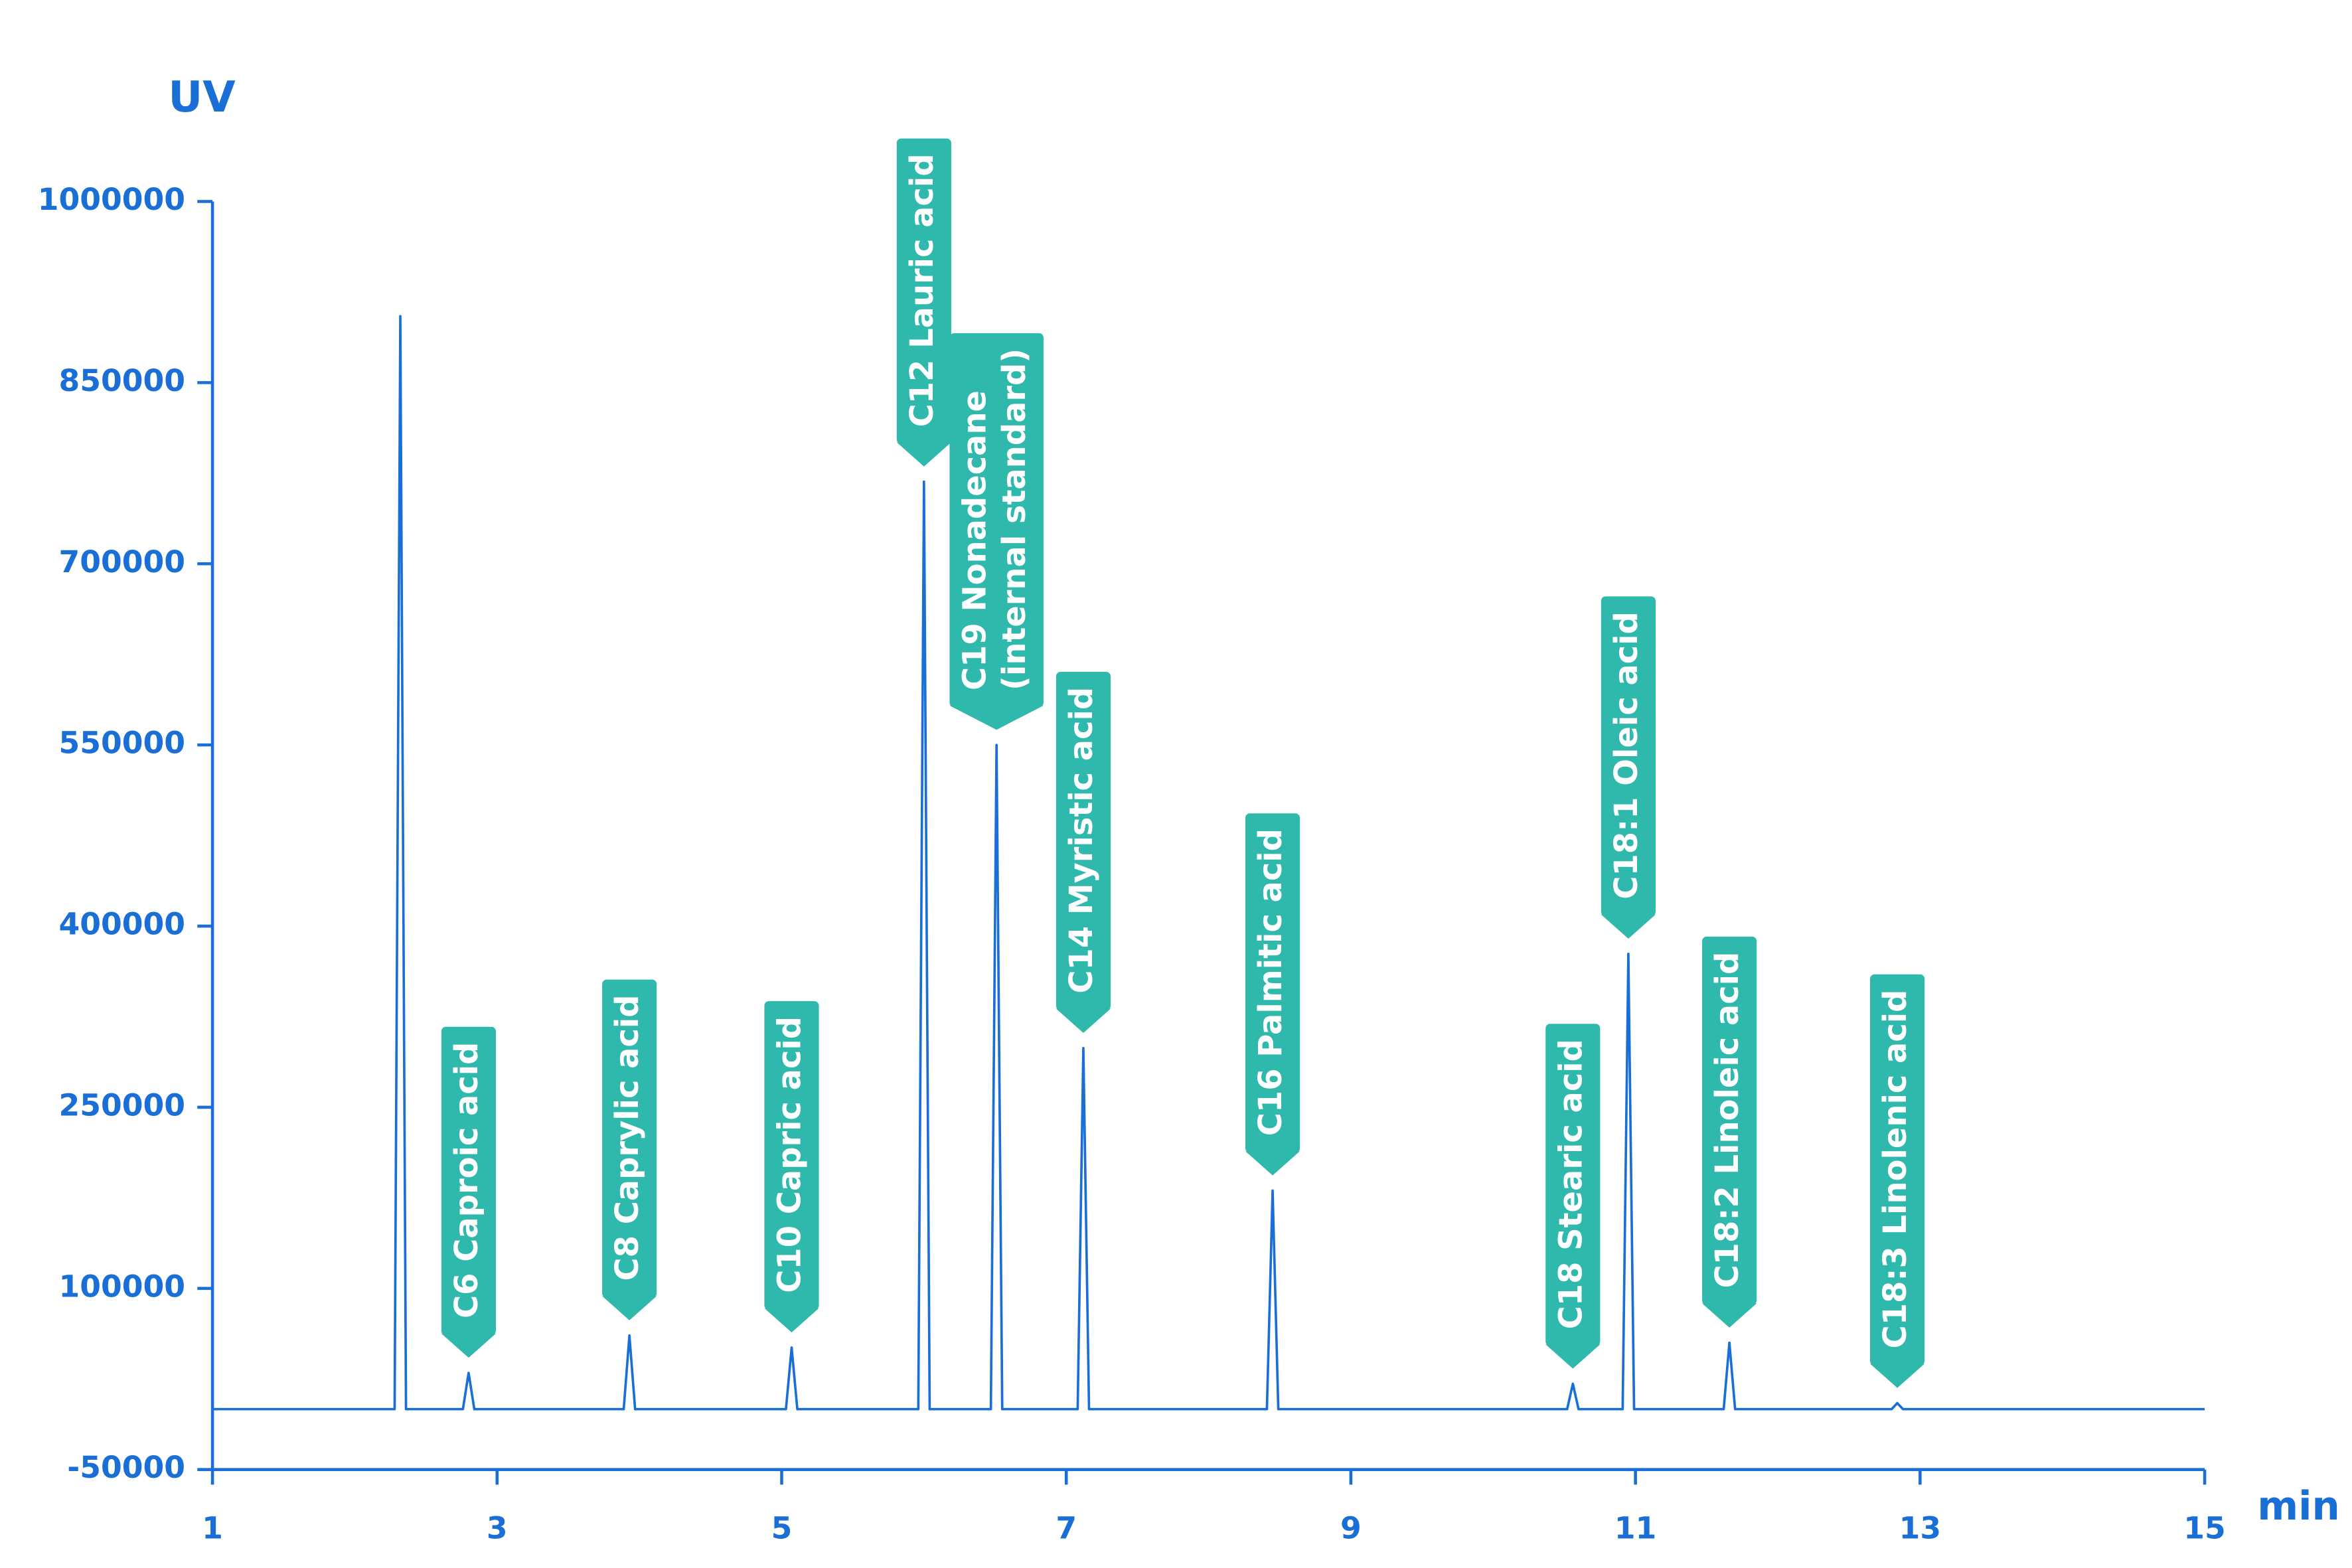 The height and width of the screenshot is (1568, 2352). I want to click on x-tick-label: 11, so click(1635, 1528).